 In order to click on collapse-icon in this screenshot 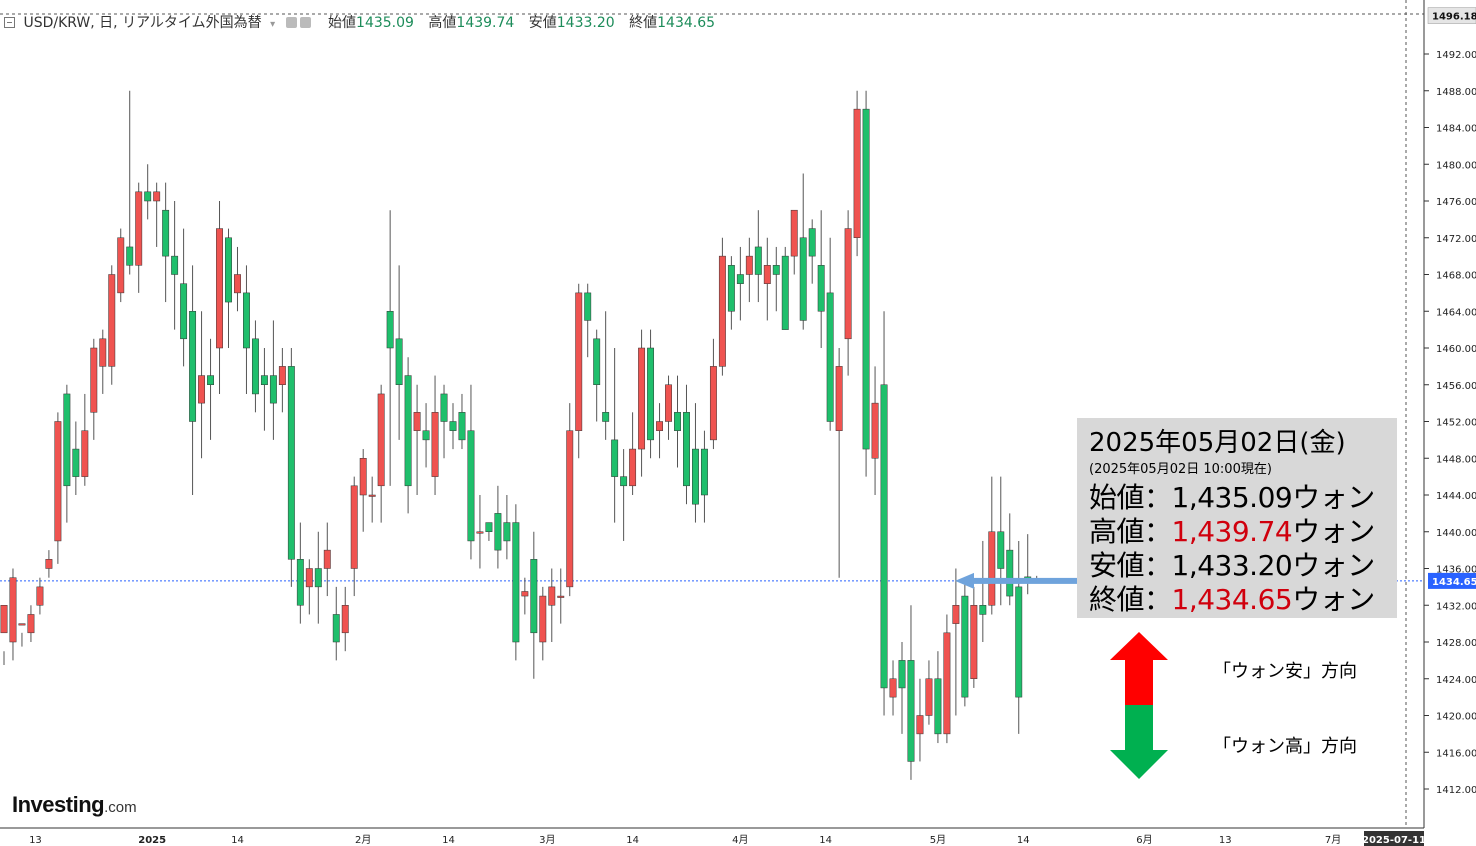, I will do `click(9, 22)`.